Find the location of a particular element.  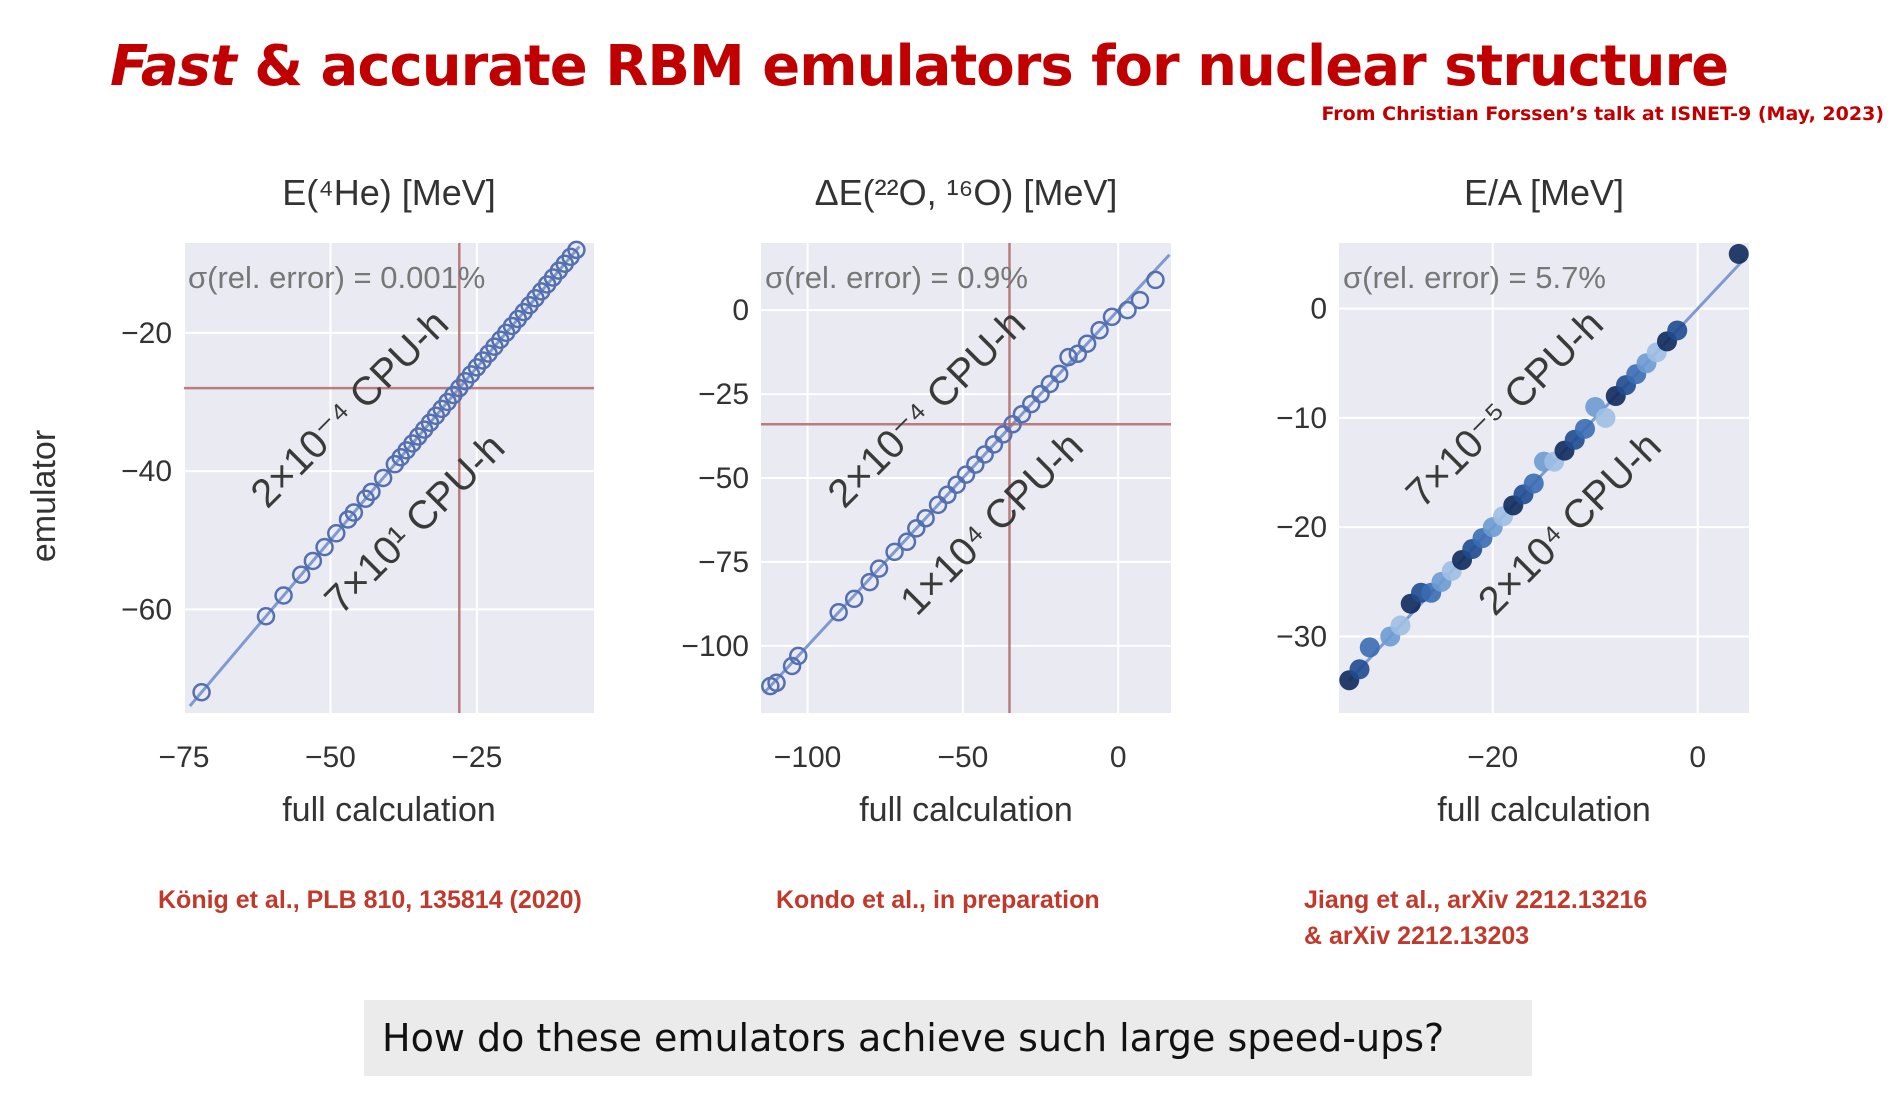

citation-1: König et al., PLB 810, 135814 (2020) is located at coordinates (370, 900).